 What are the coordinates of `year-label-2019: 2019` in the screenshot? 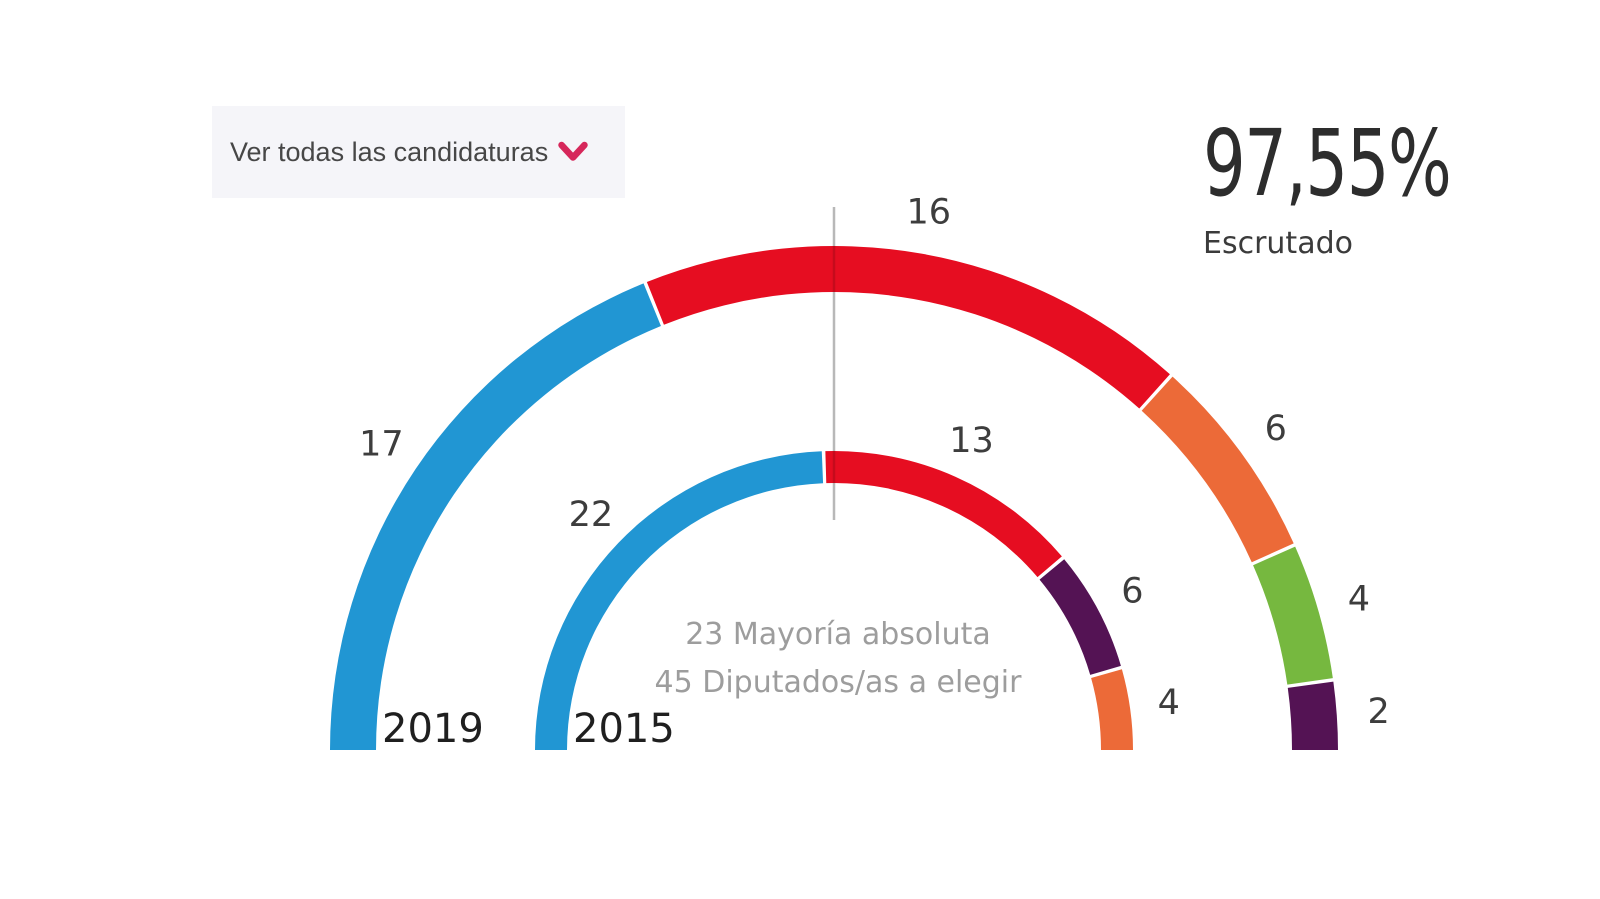 It's located at (433, 729).